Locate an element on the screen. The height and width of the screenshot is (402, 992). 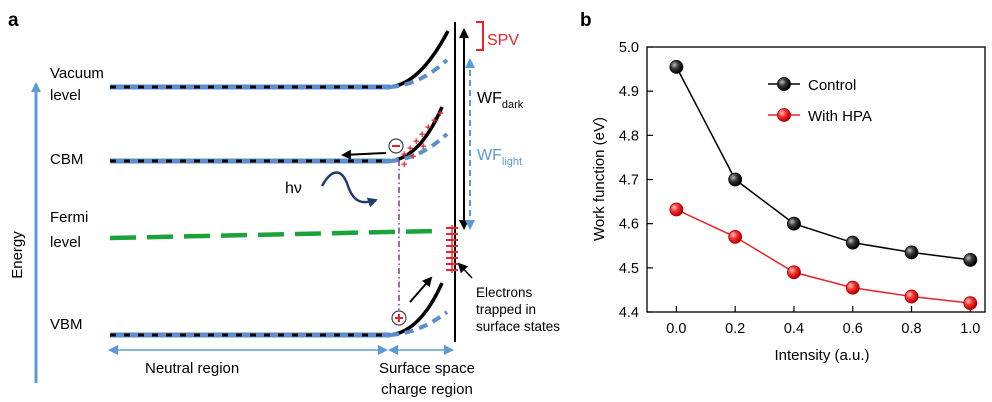
x-tick-label: 0.2 is located at coordinates (735, 329).